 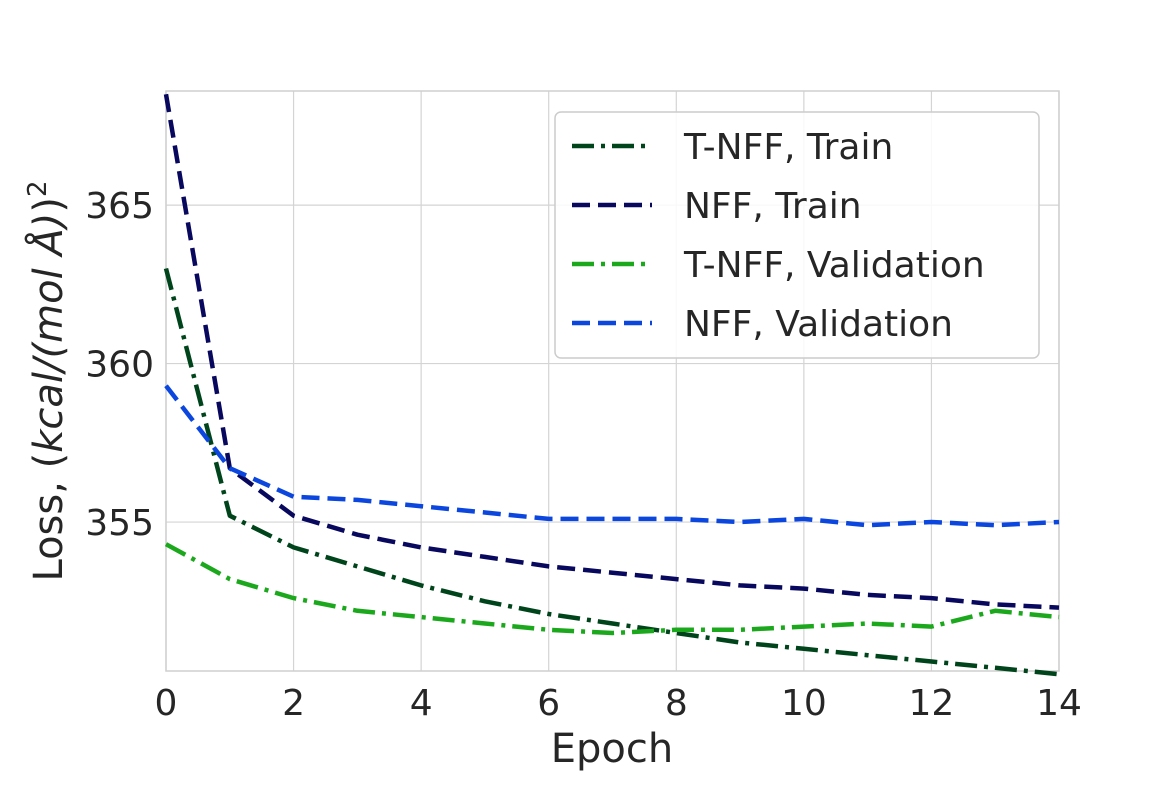 I want to click on legend-box, so click(x=797, y=235).